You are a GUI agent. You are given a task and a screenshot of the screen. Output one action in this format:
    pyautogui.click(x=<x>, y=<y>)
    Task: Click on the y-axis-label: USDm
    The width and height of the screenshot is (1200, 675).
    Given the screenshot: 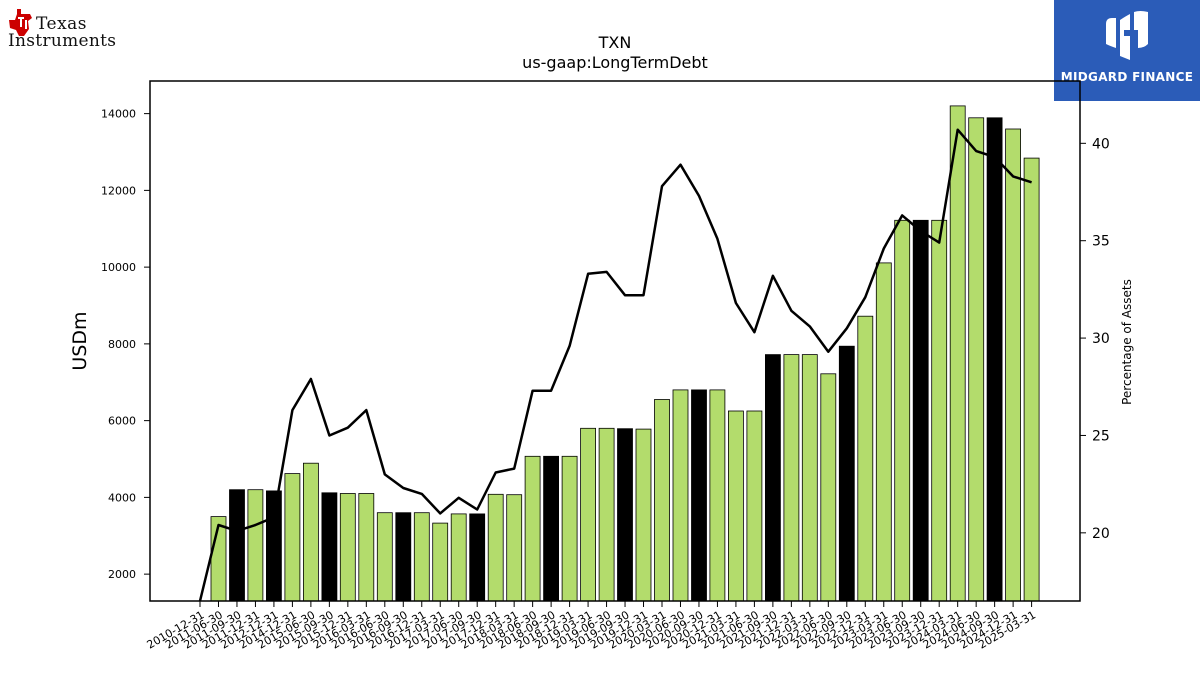 What is the action you would take?
    pyautogui.click(x=80, y=340)
    